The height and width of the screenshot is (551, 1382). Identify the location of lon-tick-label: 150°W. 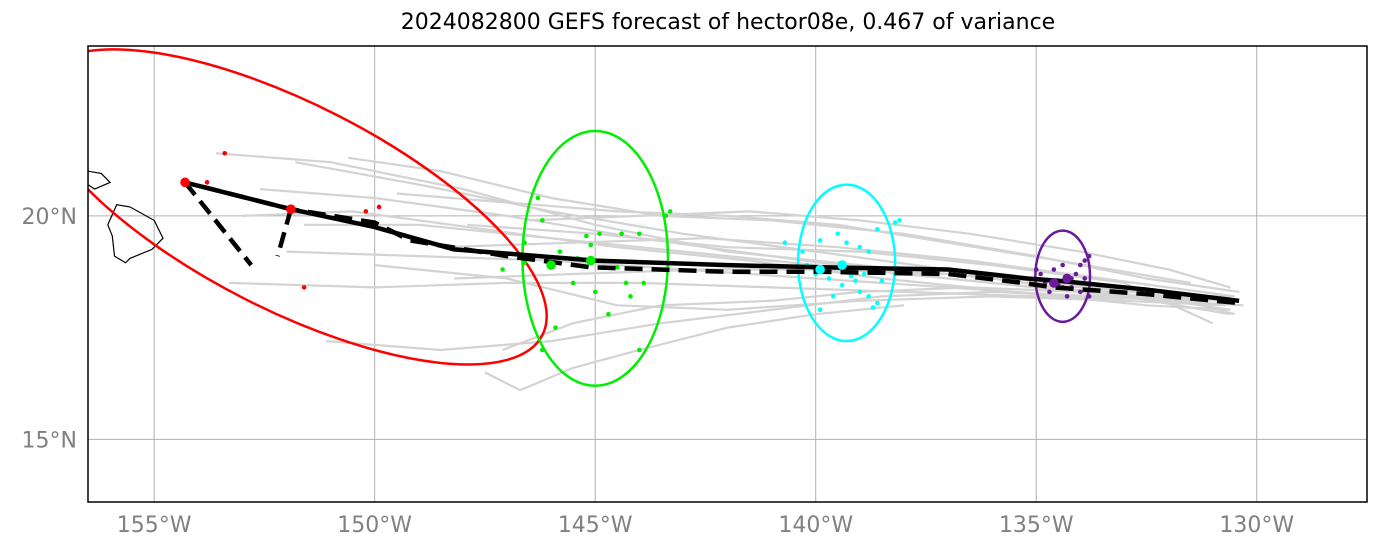
(374, 525).